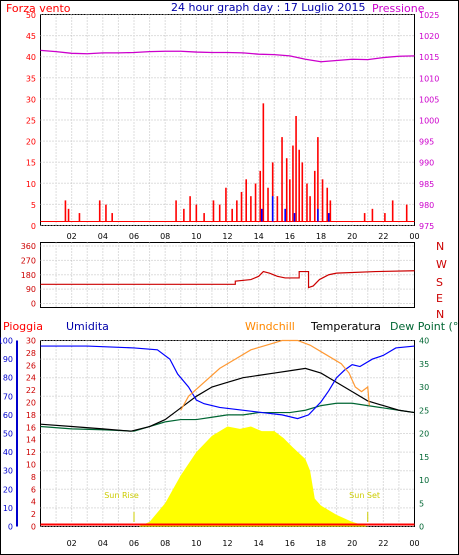 The height and width of the screenshot is (555, 459). Describe the element at coordinates (8, 359) in the screenshot. I see `humidity-tick: 90` at that location.